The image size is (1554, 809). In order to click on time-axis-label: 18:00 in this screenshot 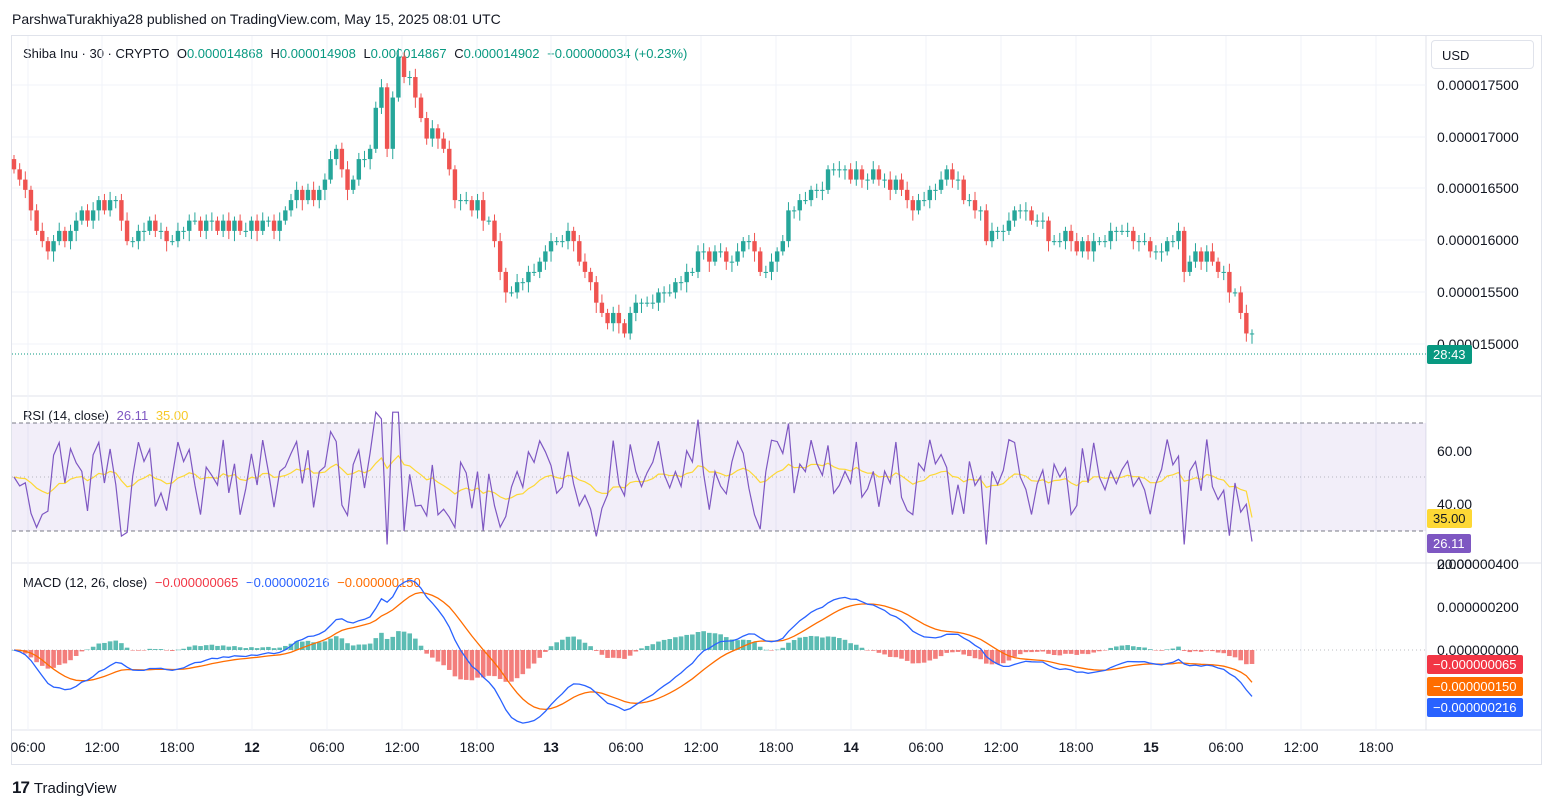, I will do `click(476, 747)`.